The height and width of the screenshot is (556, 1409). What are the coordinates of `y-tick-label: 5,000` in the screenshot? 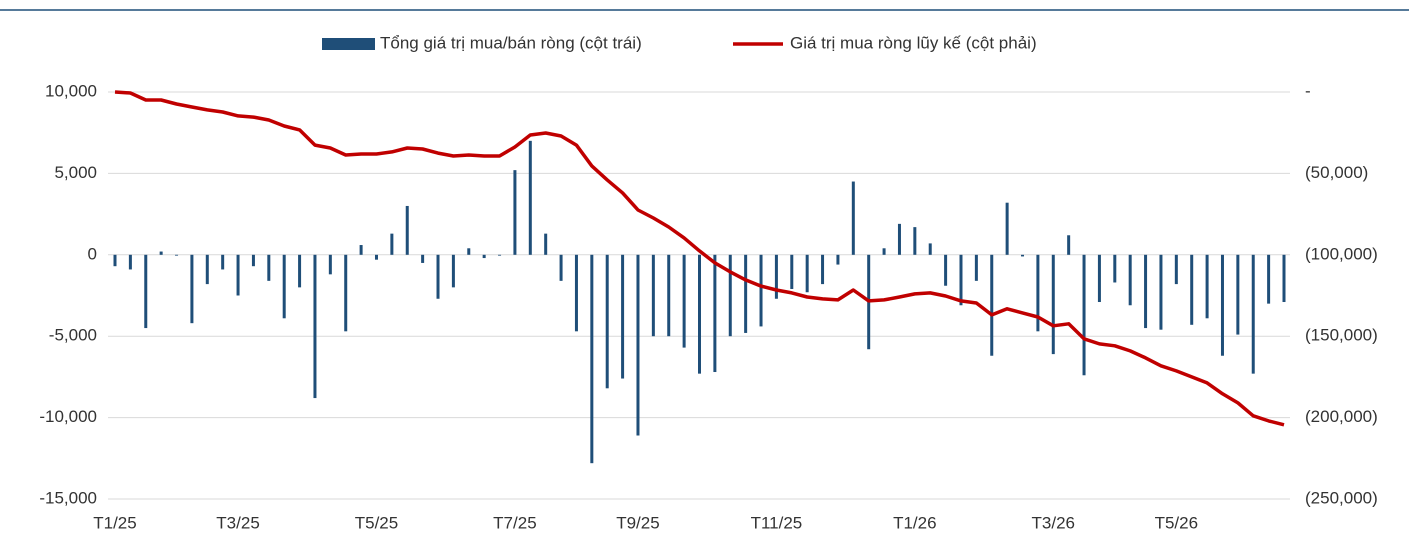 It's located at (75, 172).